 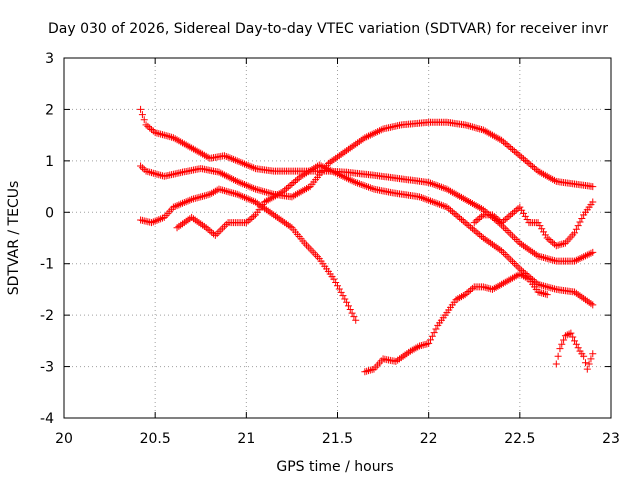 I want to click on series-track-c, so click(x=248, y=254).